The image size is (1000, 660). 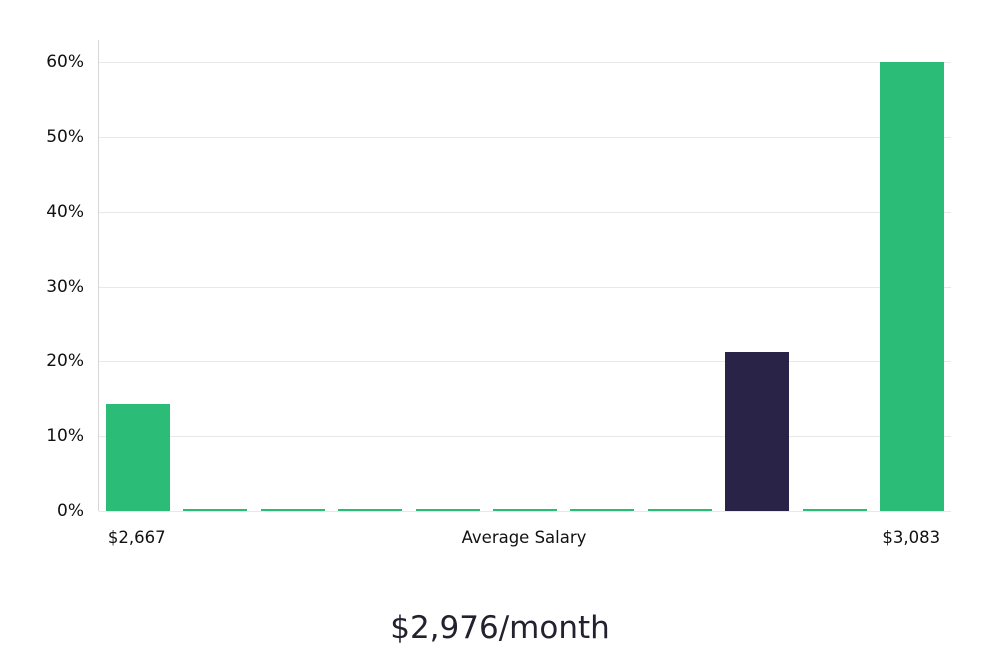 What do you see at coordinates (136, 537) in the screenshot?
I see `x-tick-label-min: $2,667` at bounding box center [136, 537].